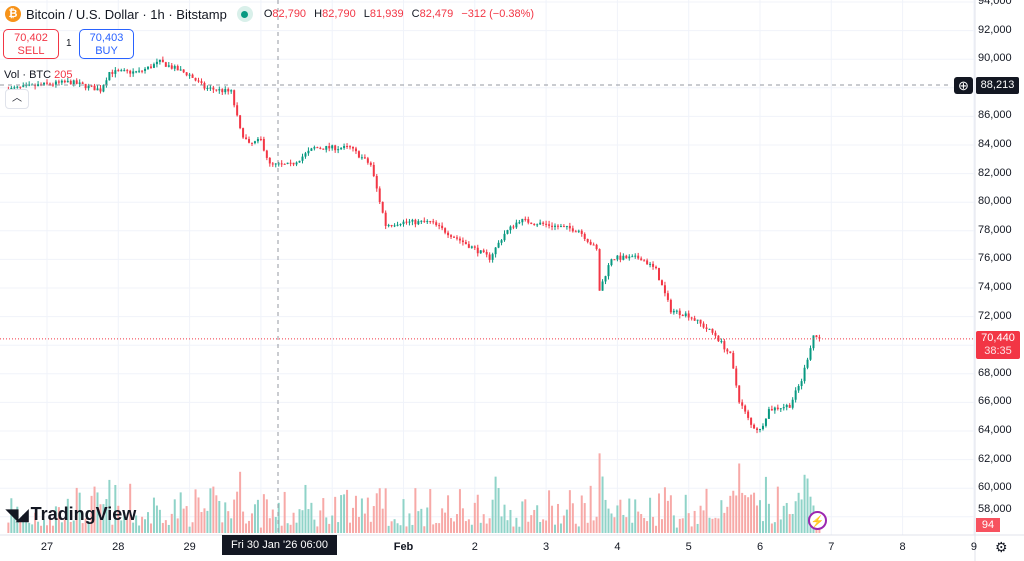  Describe the element at coordinates (279, 545) in the screenshot. I see `crosshair-time-label: Fri 30 Jan '26 06:00` at that location.